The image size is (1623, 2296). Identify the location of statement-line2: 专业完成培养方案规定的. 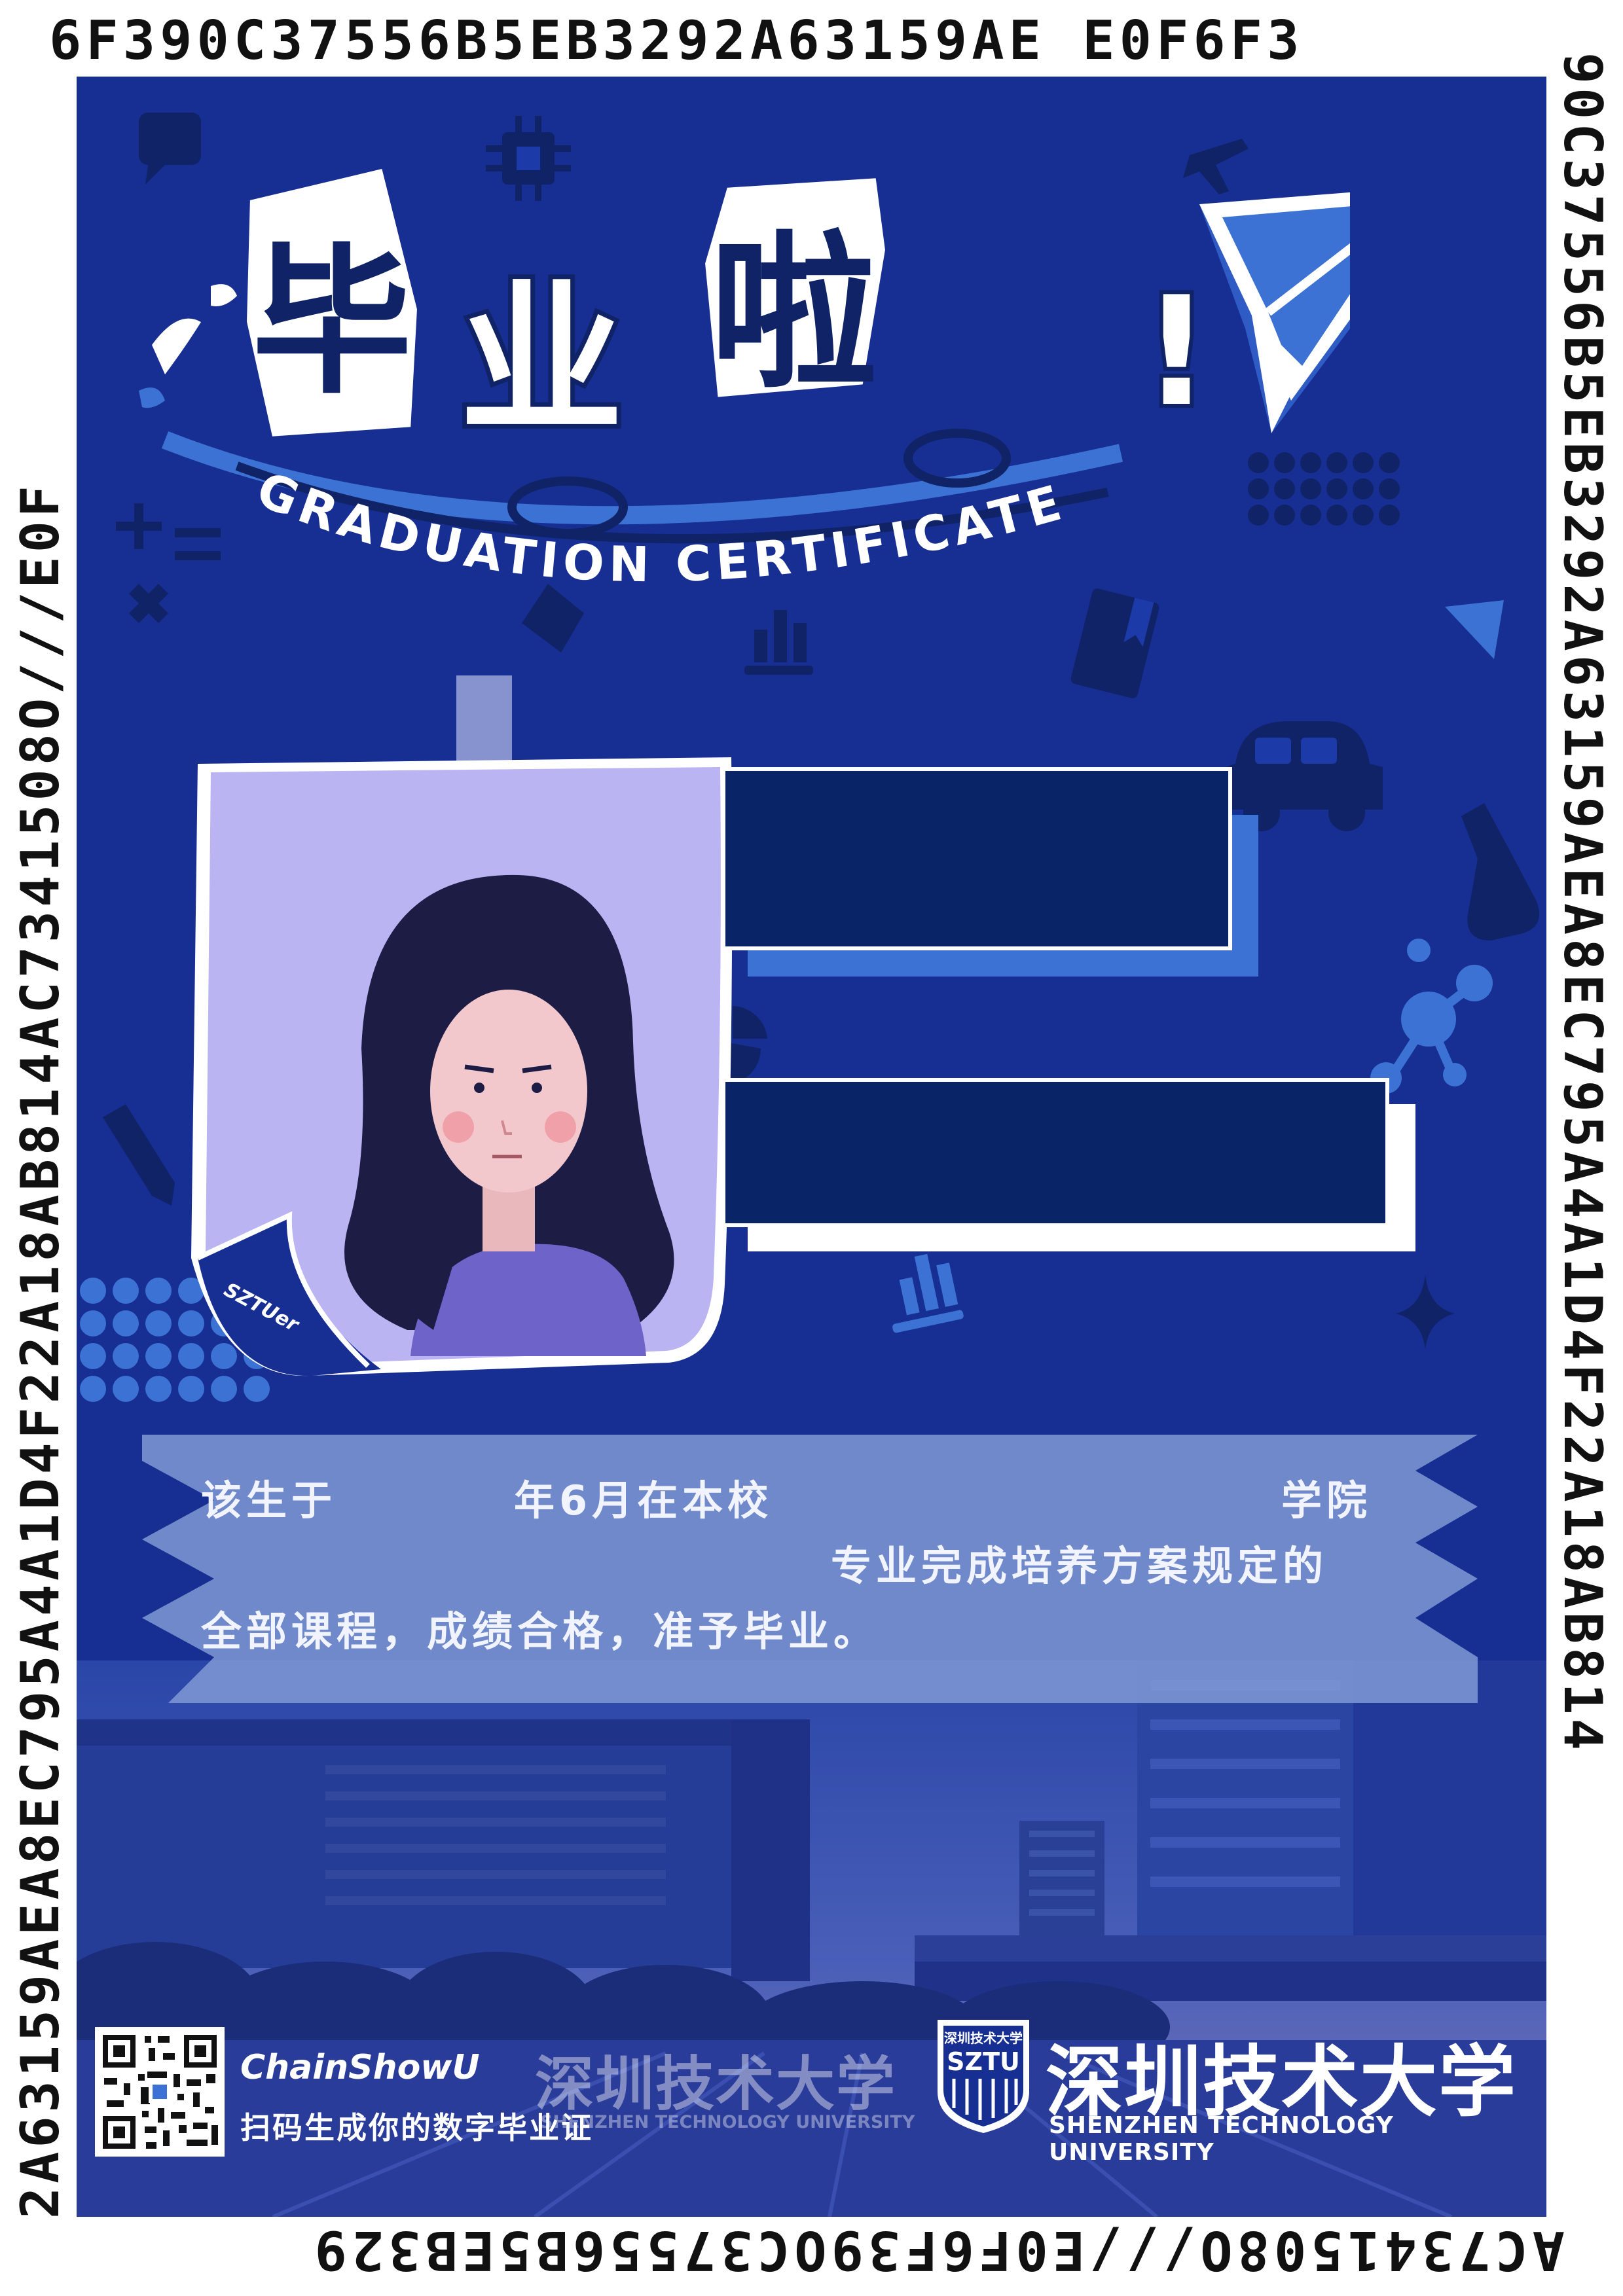
(1079, 1566).